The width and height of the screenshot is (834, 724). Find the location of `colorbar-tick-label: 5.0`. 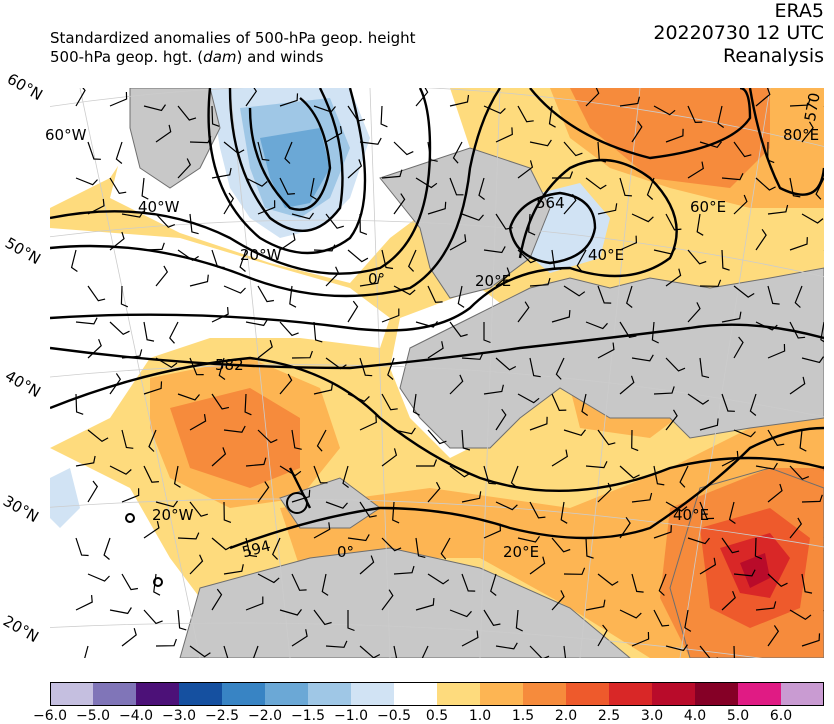

colorbar-tick-label: 5.0 is located at coordinates (738, 716).